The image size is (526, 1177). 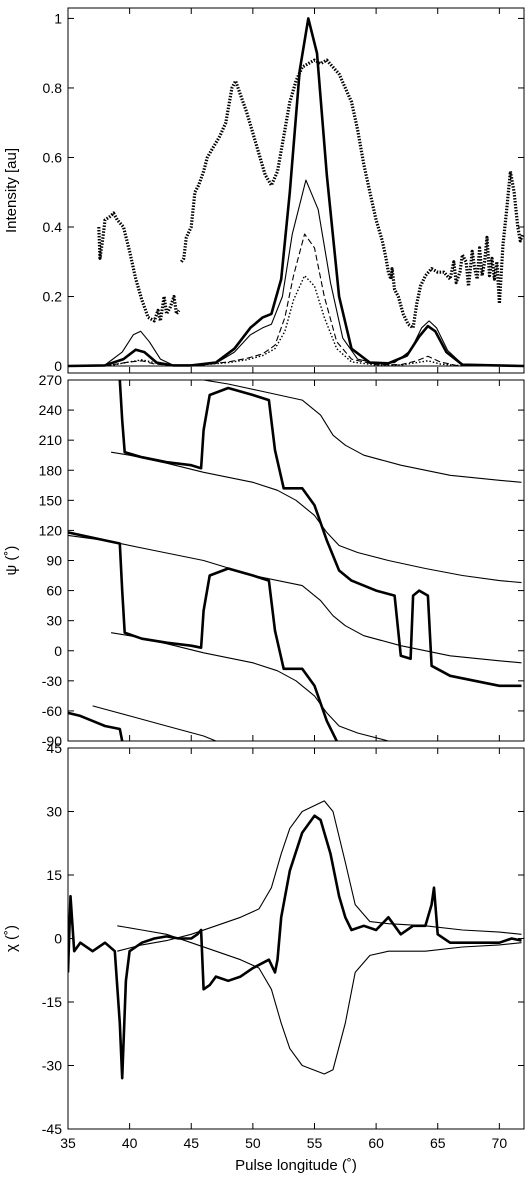 I want to click on x-tick-label: 50, so click(x=253, y=1143).